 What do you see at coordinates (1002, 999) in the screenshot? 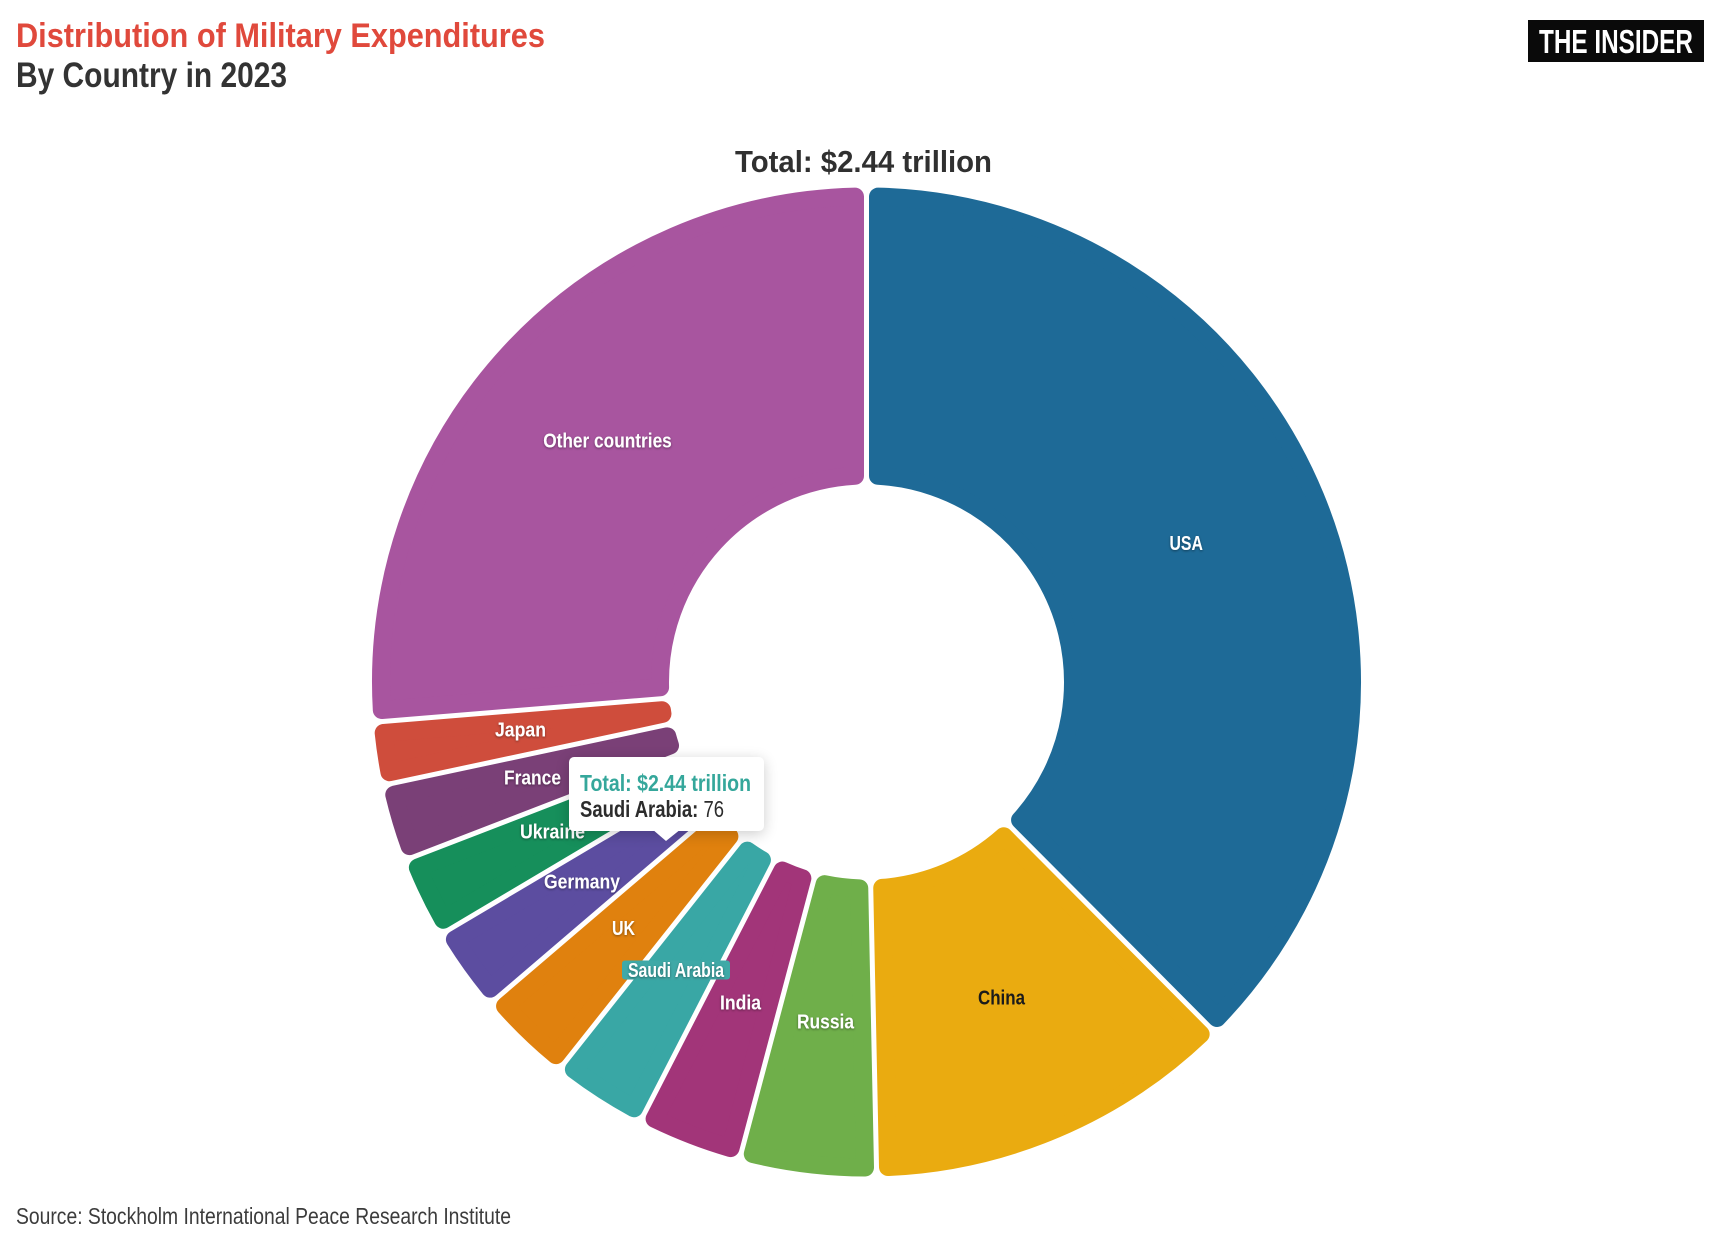
I see `svg-text: China` at bounding box center [1002, 999].